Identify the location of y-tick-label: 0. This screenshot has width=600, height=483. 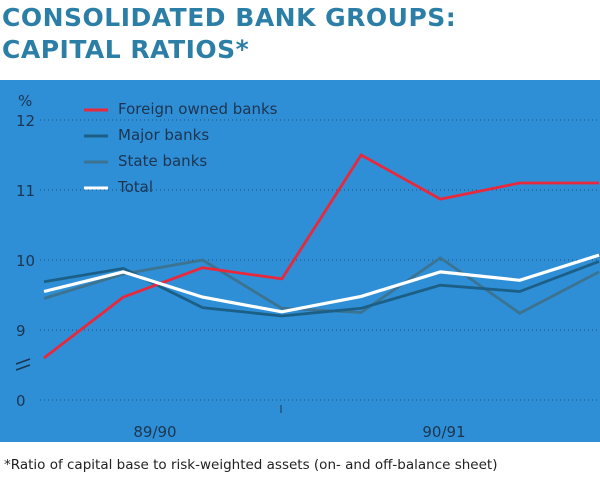
(21, 401).